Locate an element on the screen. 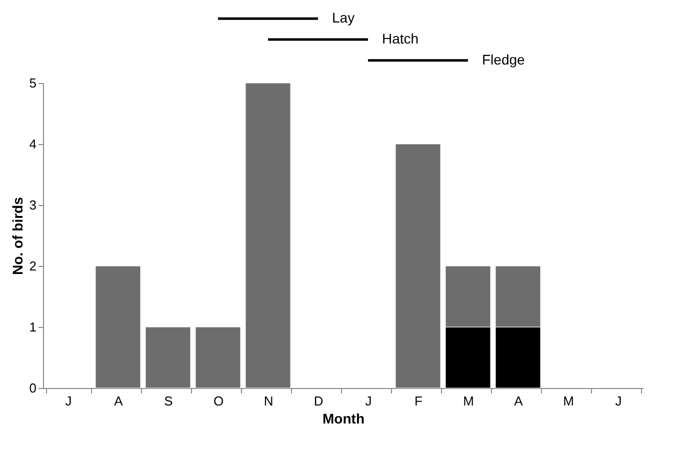 The height and width of the screenshot is (464, 691). text: Fledge is located at coordinates (504, 59).